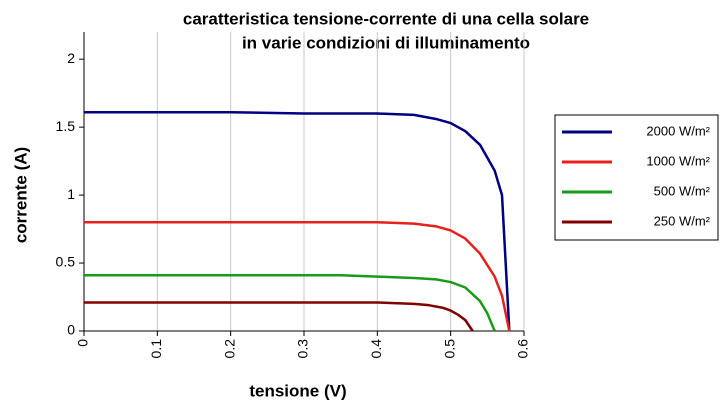  What do you see at coordinates (682, 190) in the screenshot?
I see `legend-text: 500 W/m²` at bounding box center [682, 190].